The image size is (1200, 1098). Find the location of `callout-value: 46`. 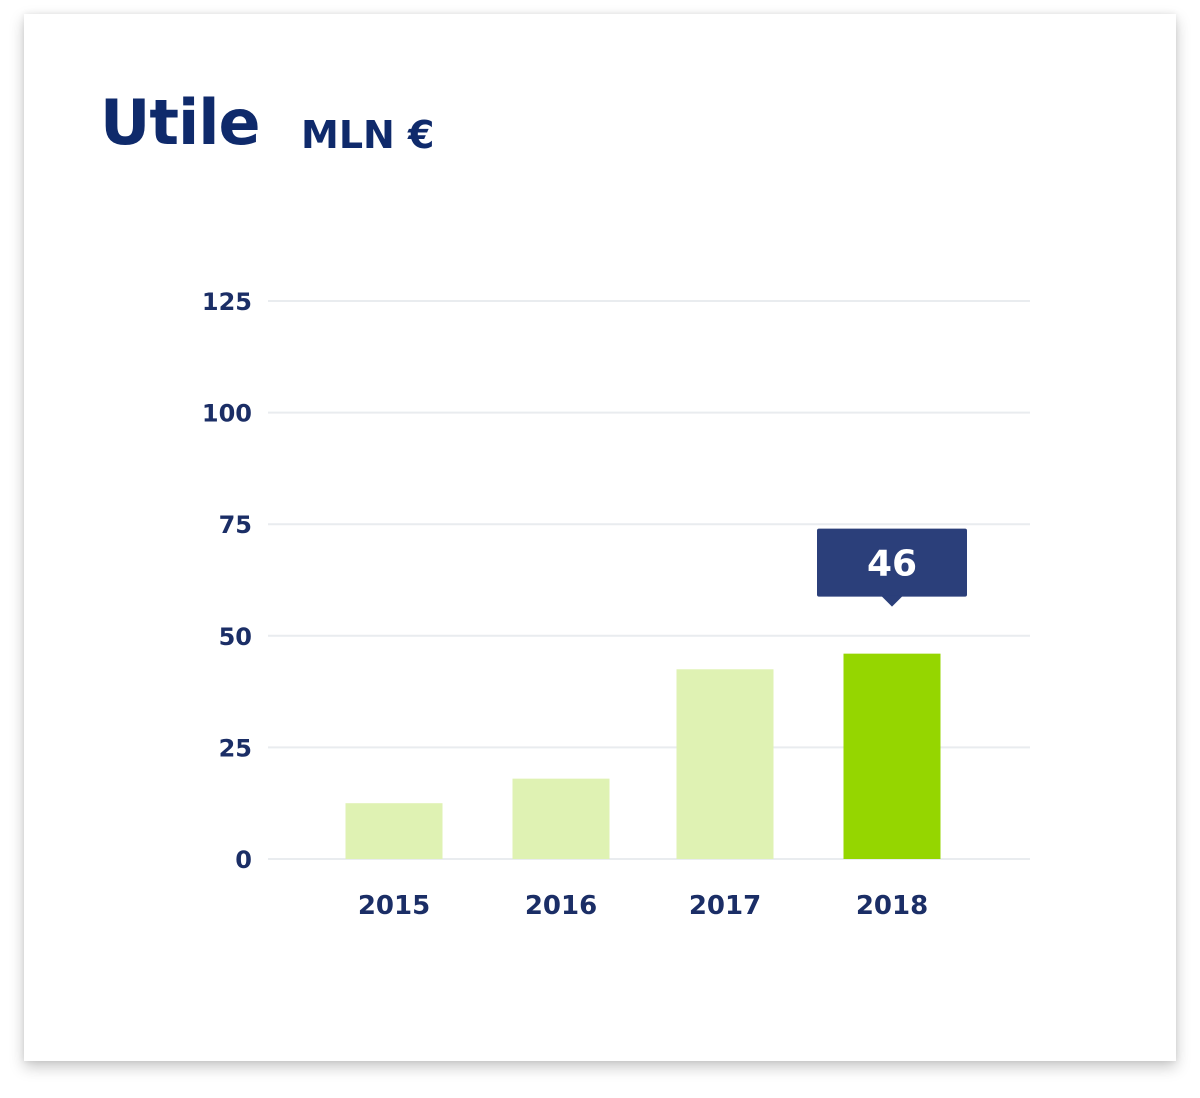

callout-value: 46 is located at coordinates (892, 564).